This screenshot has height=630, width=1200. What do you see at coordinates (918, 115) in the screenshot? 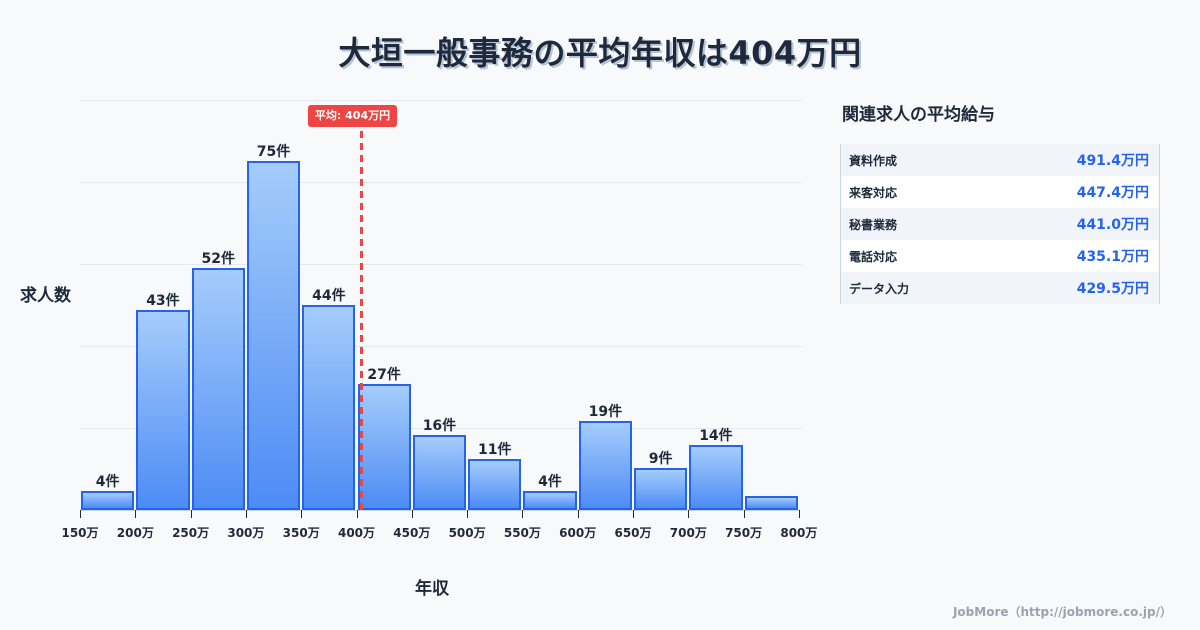
I see `panel-title: 関連求人の平均給与` at bounding box center [918, 115].